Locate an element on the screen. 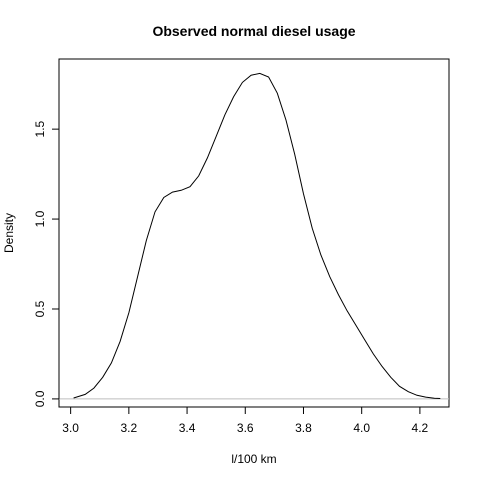  y-tick-label: 0.0 is located at coordinates (40, 398).